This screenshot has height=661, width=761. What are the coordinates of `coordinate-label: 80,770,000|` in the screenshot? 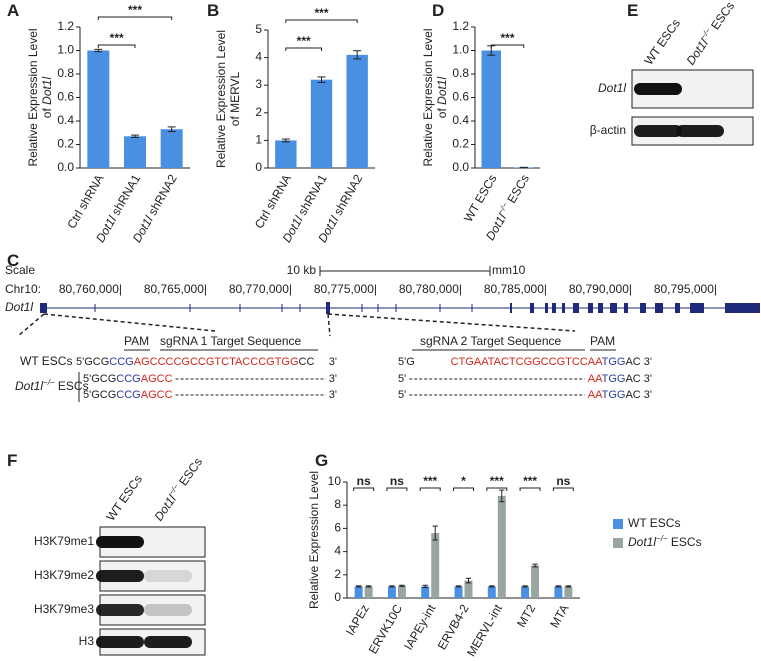 It's located at (260, 289).